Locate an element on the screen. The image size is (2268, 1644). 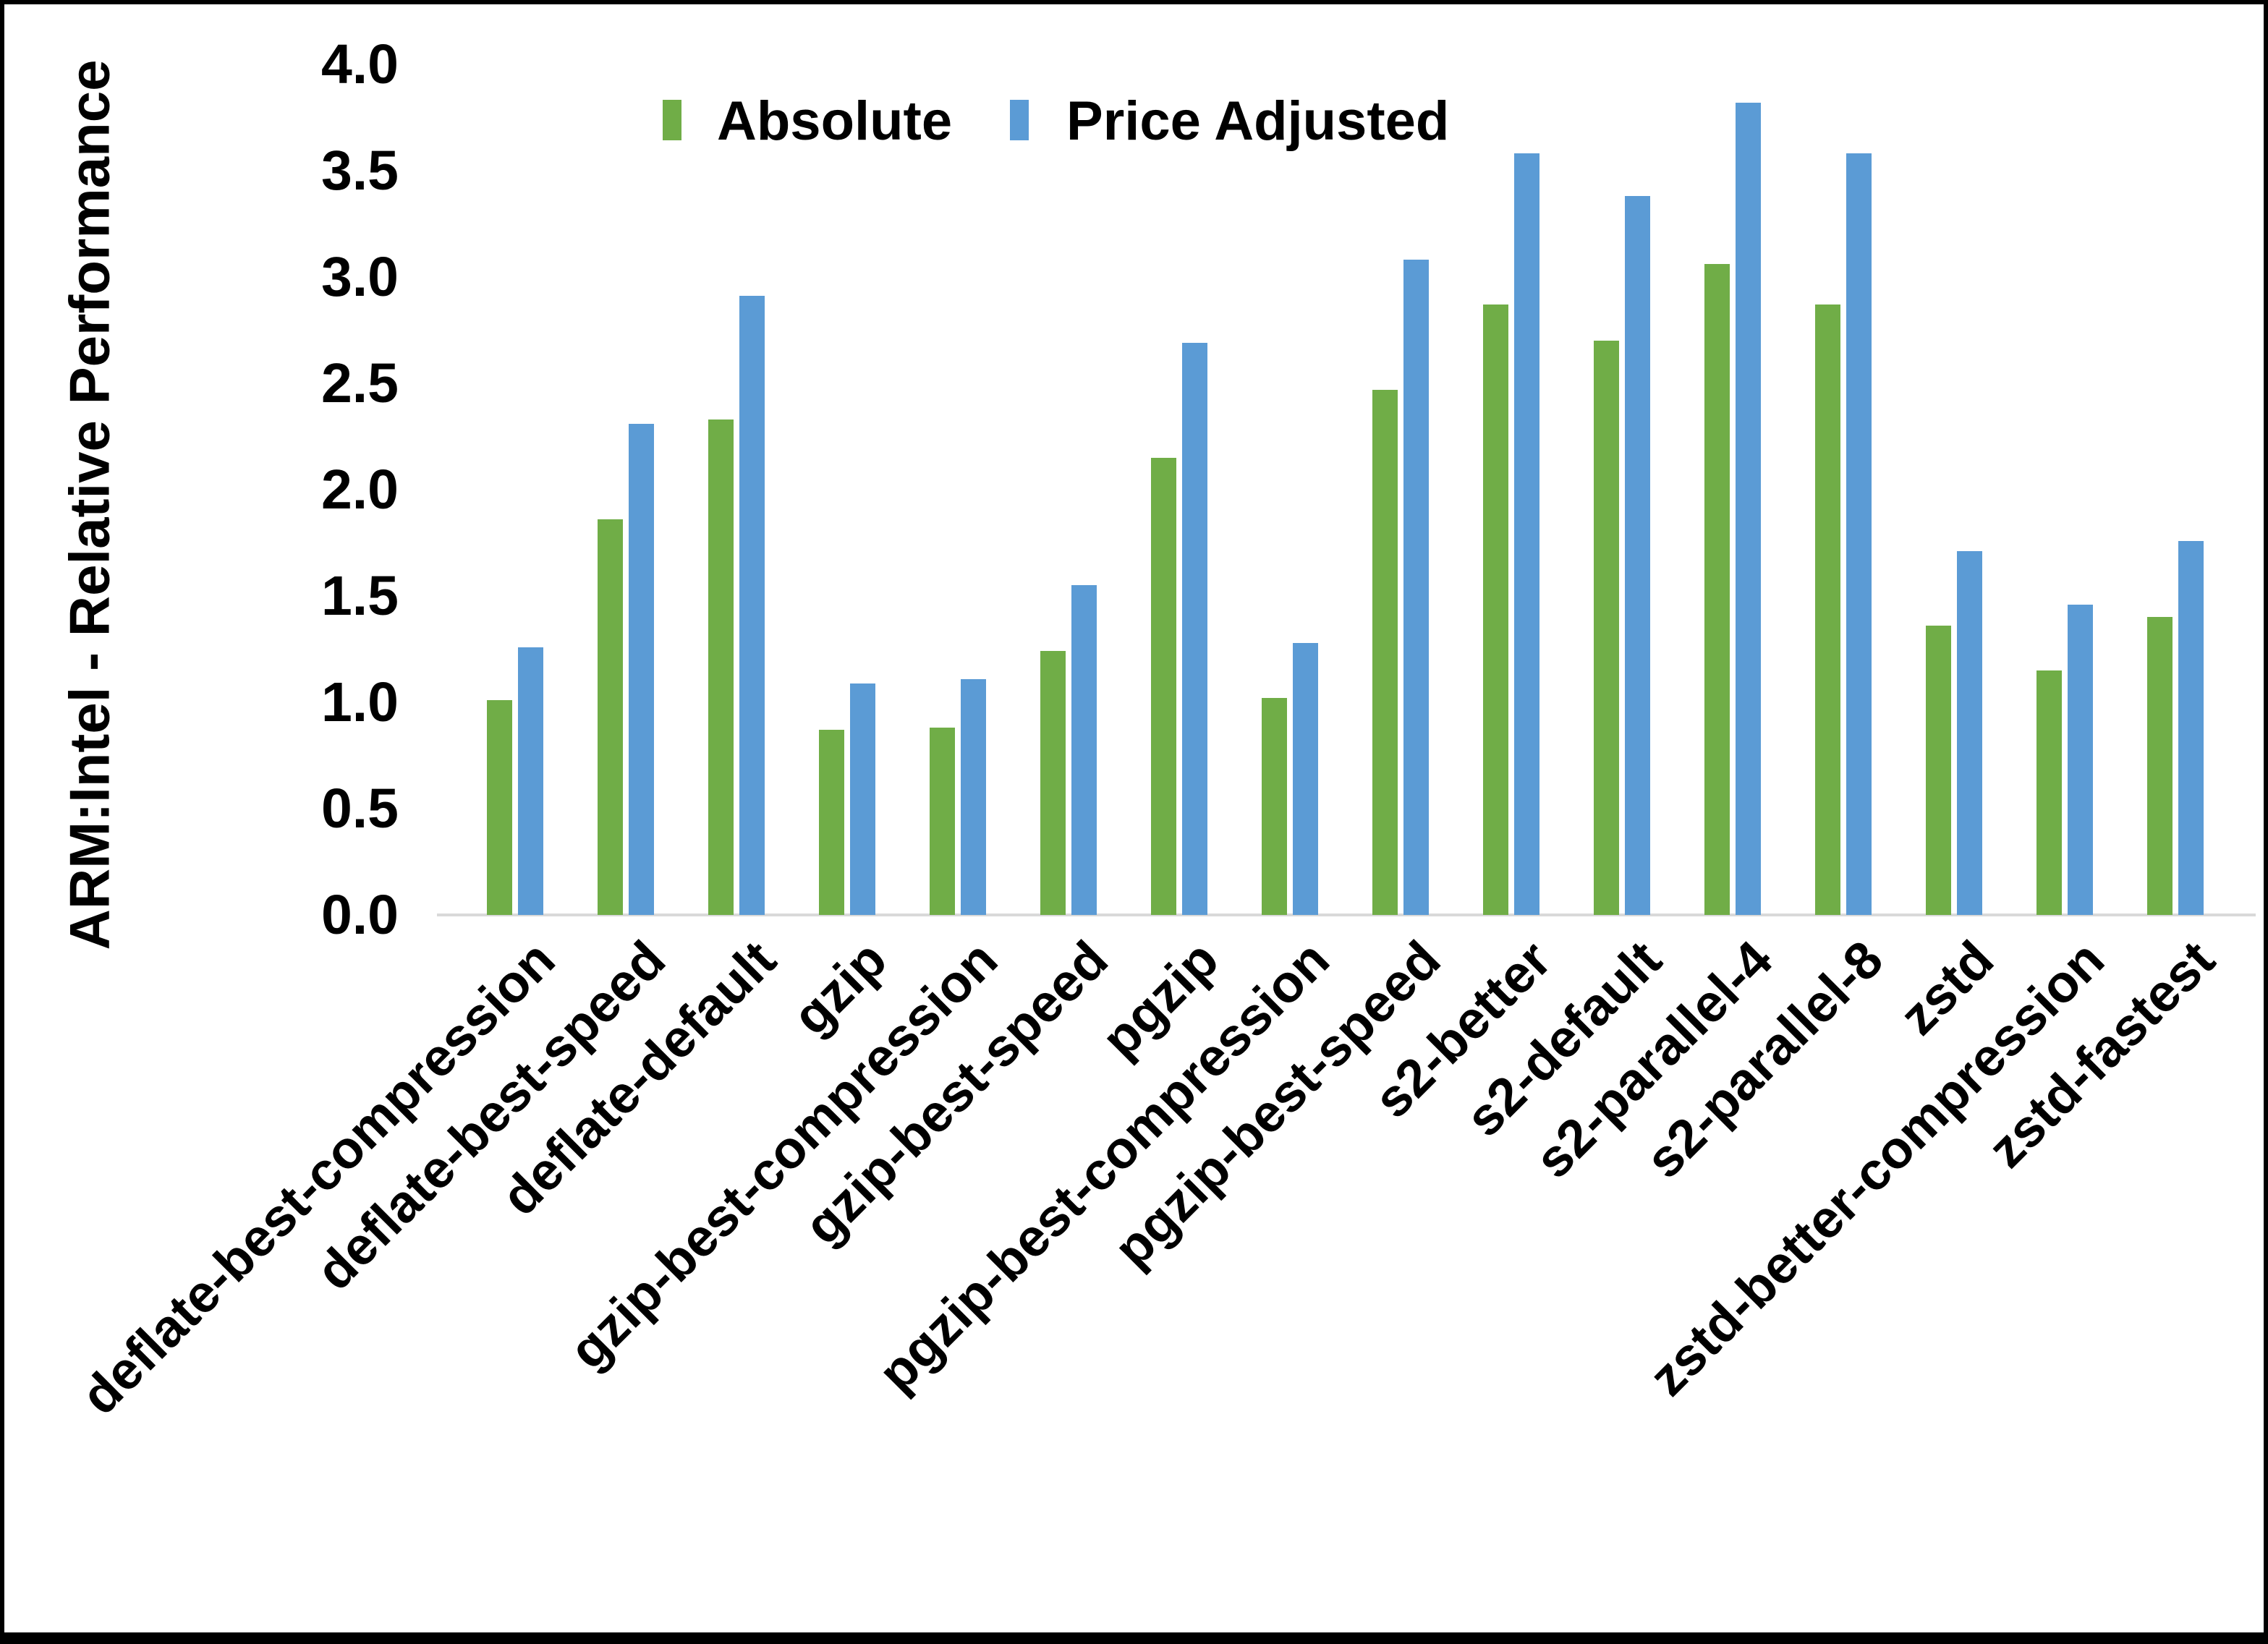
legend-swatch-price-adjusted-icon is located at coordinates (1019, 120).